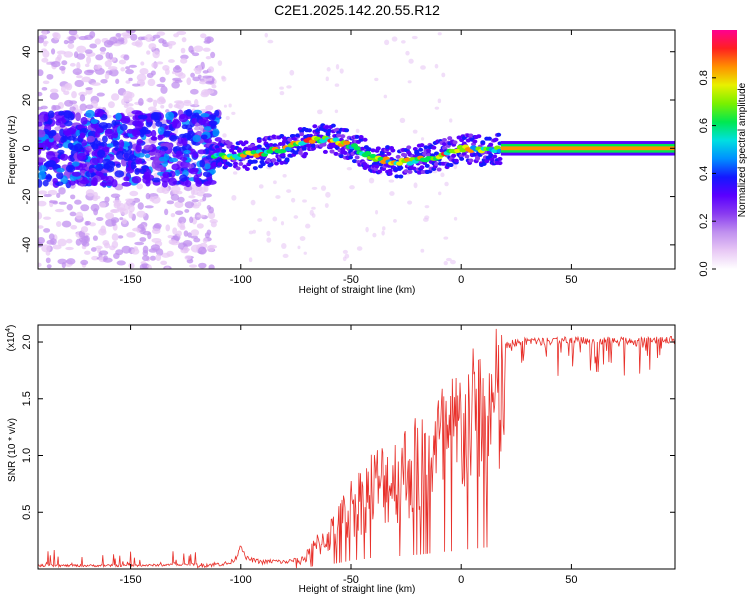  What do you see at coordinates (707, 173) in the screenshot?
I see `colorbar-ticks: 0.0 0.2 0.4 0.6 0.8` at bounding box center [707, 173].